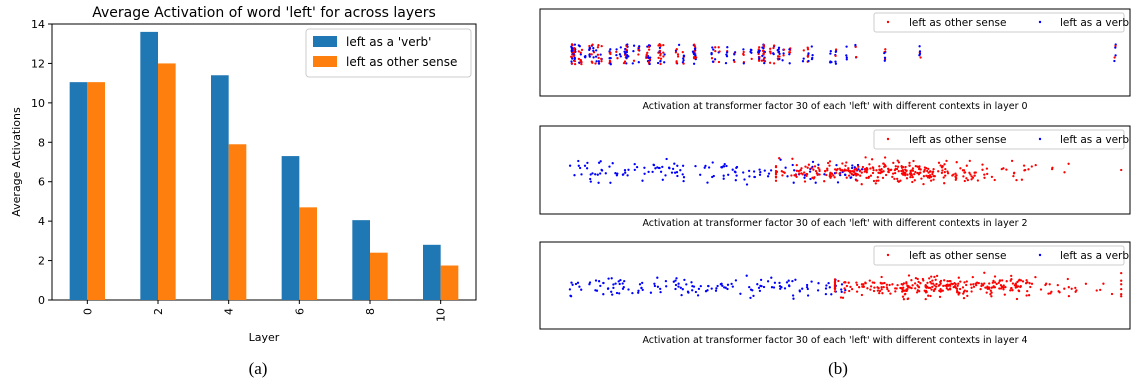 The width and height of the screenshot is (1142, 383). What do you see at coordinates (258, 368) in the screenshot?
I see `caption-a: (a)` at bounding box center [258, 368].